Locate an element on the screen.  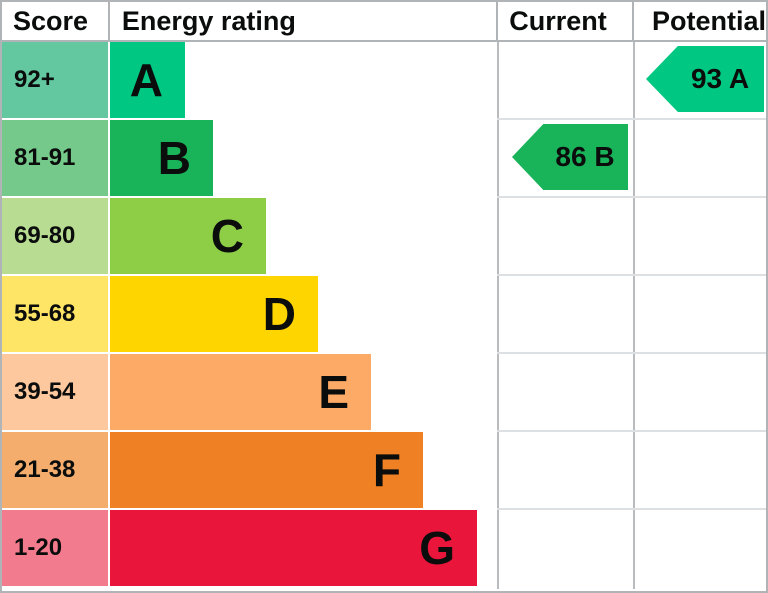
header-current: Current is located at coordinates (566, 21).